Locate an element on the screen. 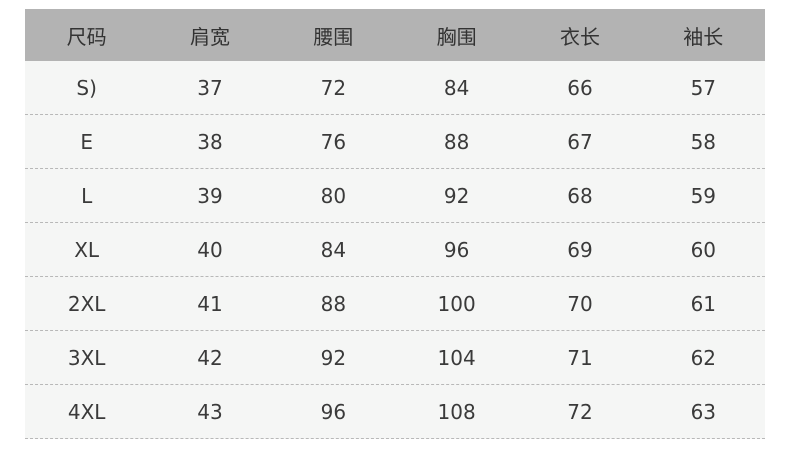  table-cell: S) is located at coordinates (86, 87).